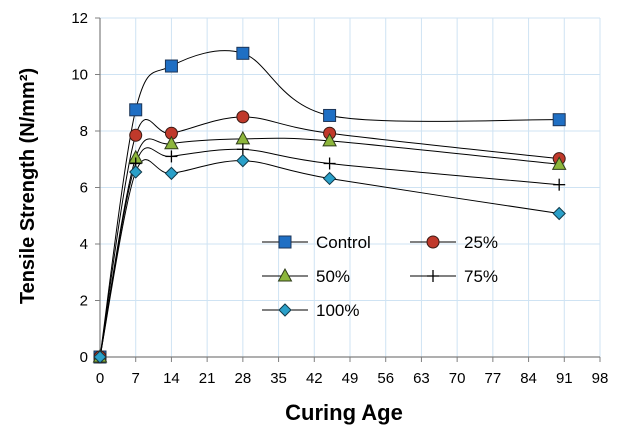 The image size is (622, 430). What do you see at coordinates (433, 276) in the screenshot?
I see `legend-marker-75pct` at bounding box center [433, 276].